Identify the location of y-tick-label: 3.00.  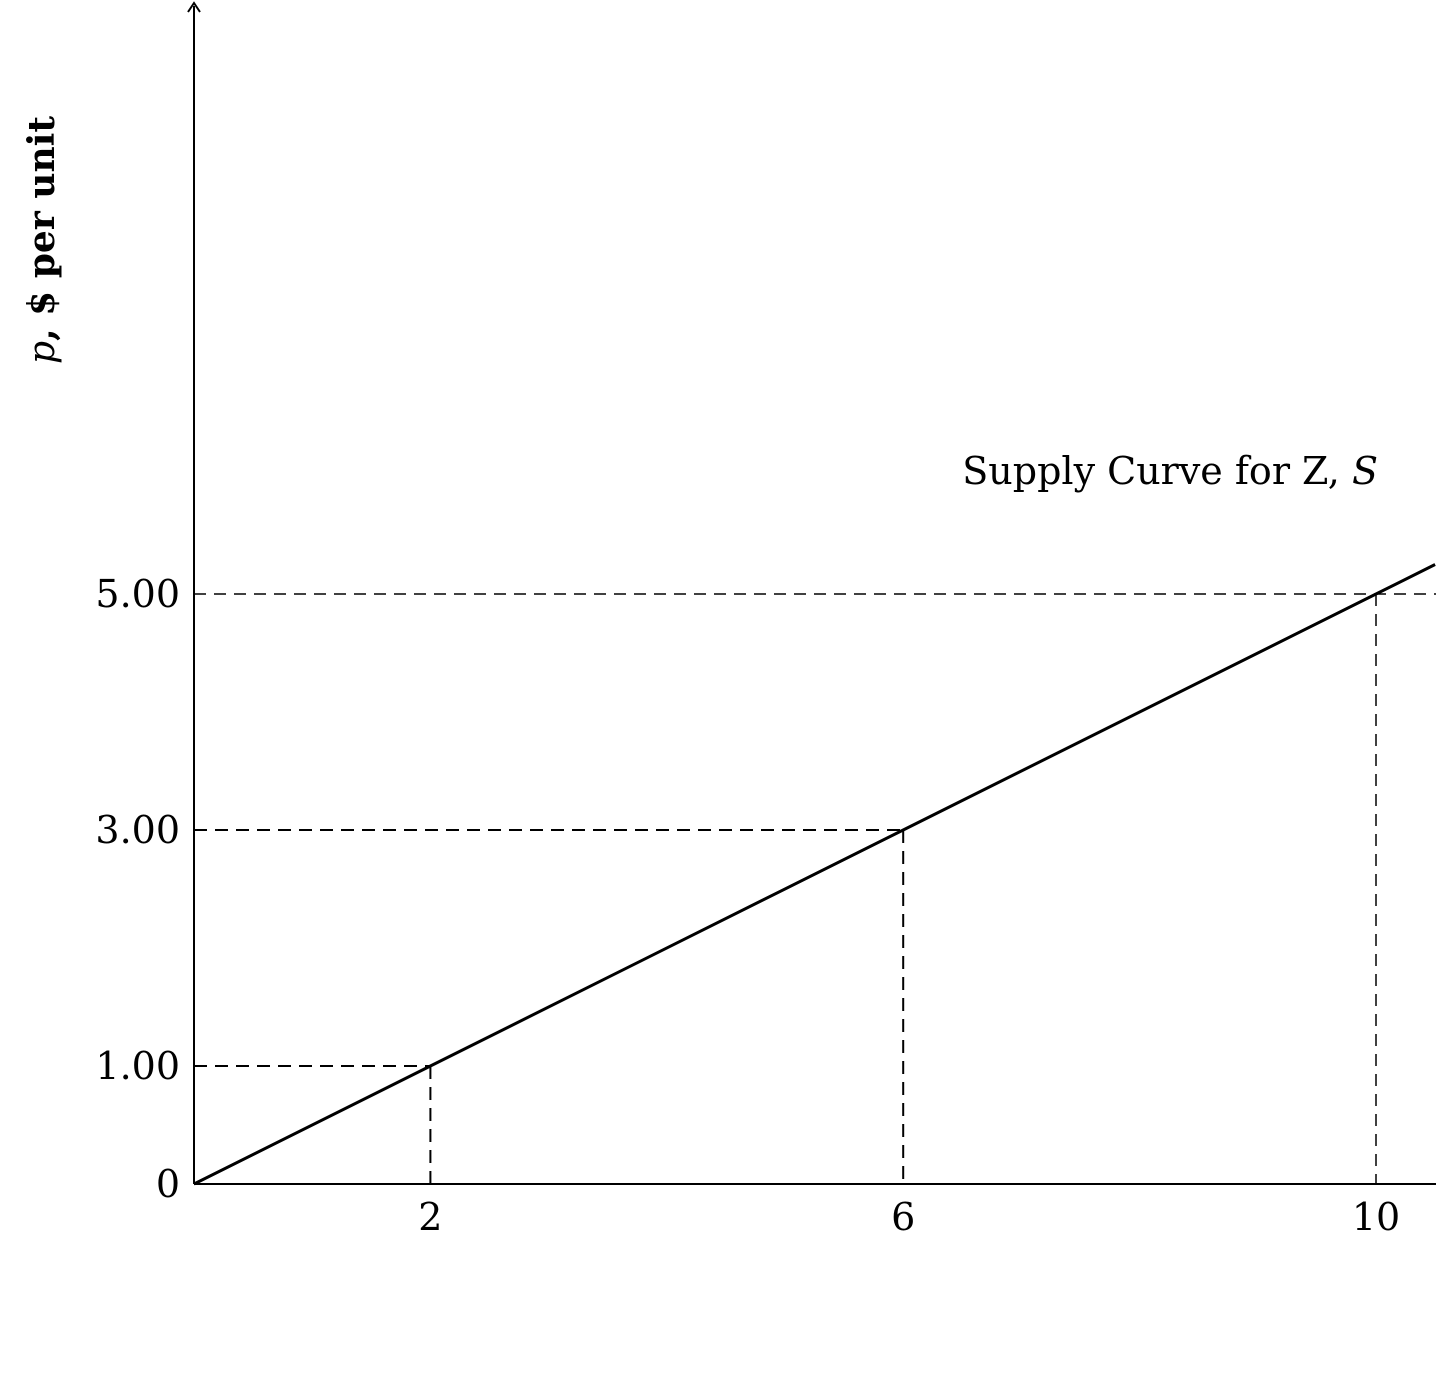
(137, 830).